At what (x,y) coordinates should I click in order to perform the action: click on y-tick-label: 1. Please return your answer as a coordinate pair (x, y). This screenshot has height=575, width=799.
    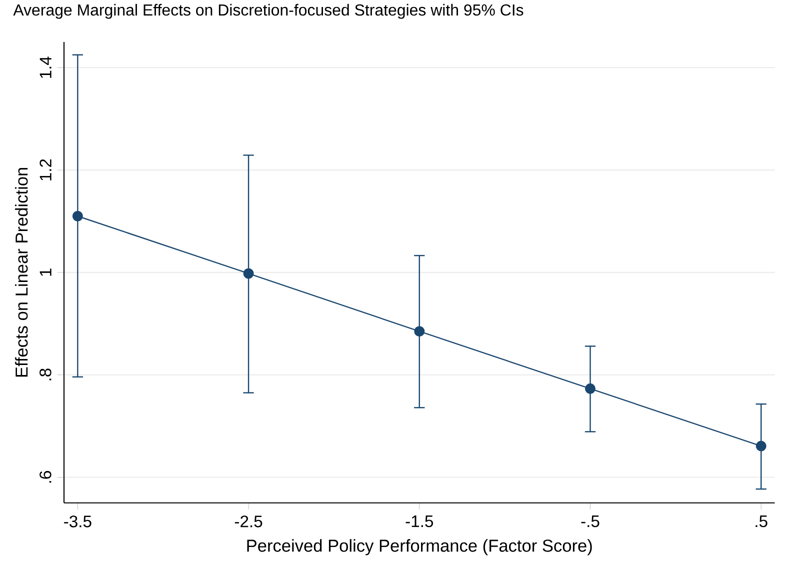
    Looking at the image, I should click on (46, 272).